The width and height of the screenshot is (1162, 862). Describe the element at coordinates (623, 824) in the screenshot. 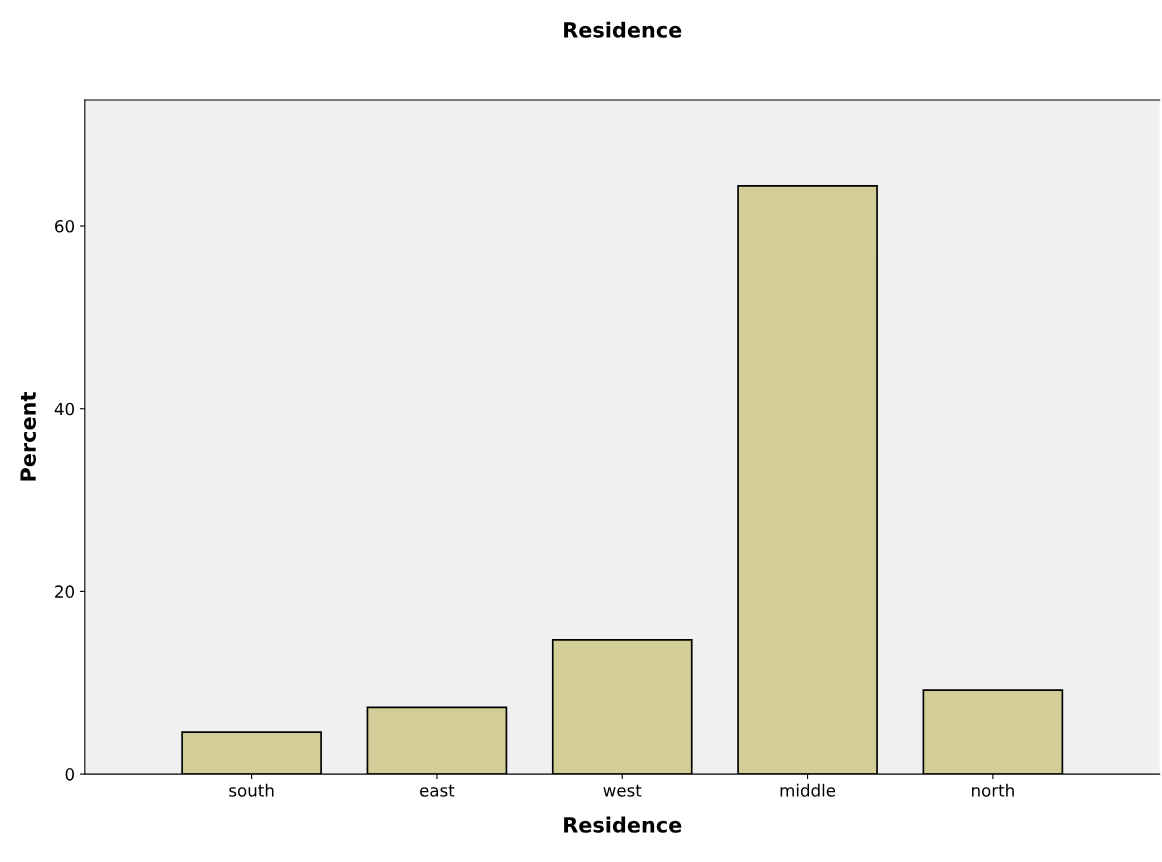

I see `x-axis-title: Residence` at that location.